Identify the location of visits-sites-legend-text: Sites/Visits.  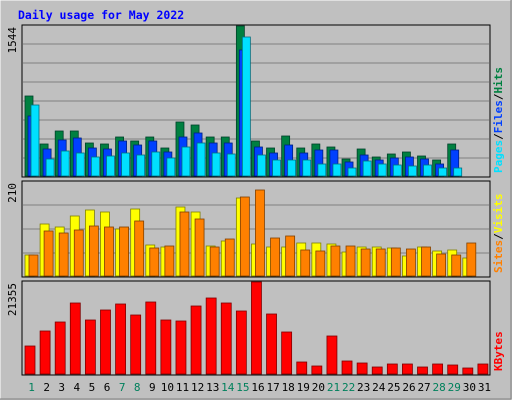
(498, 234).